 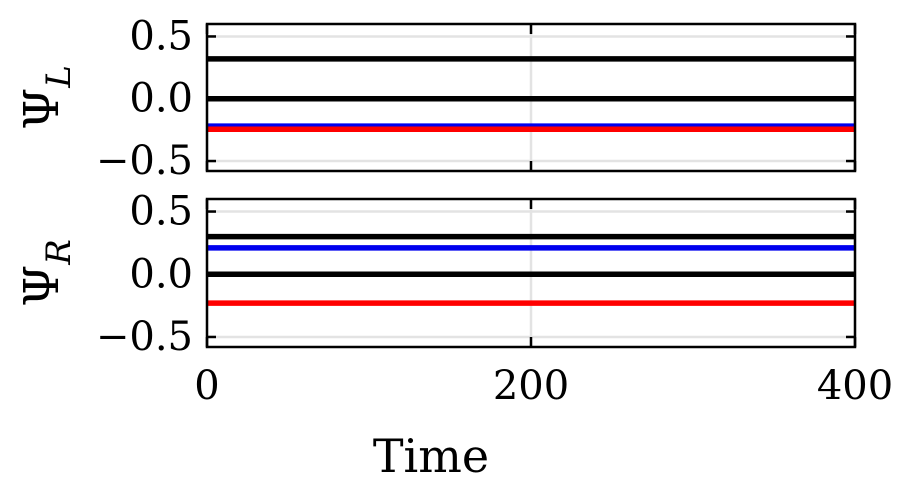 I want to click on panel-ylabel: ΨR, so click(x=46, y=273).